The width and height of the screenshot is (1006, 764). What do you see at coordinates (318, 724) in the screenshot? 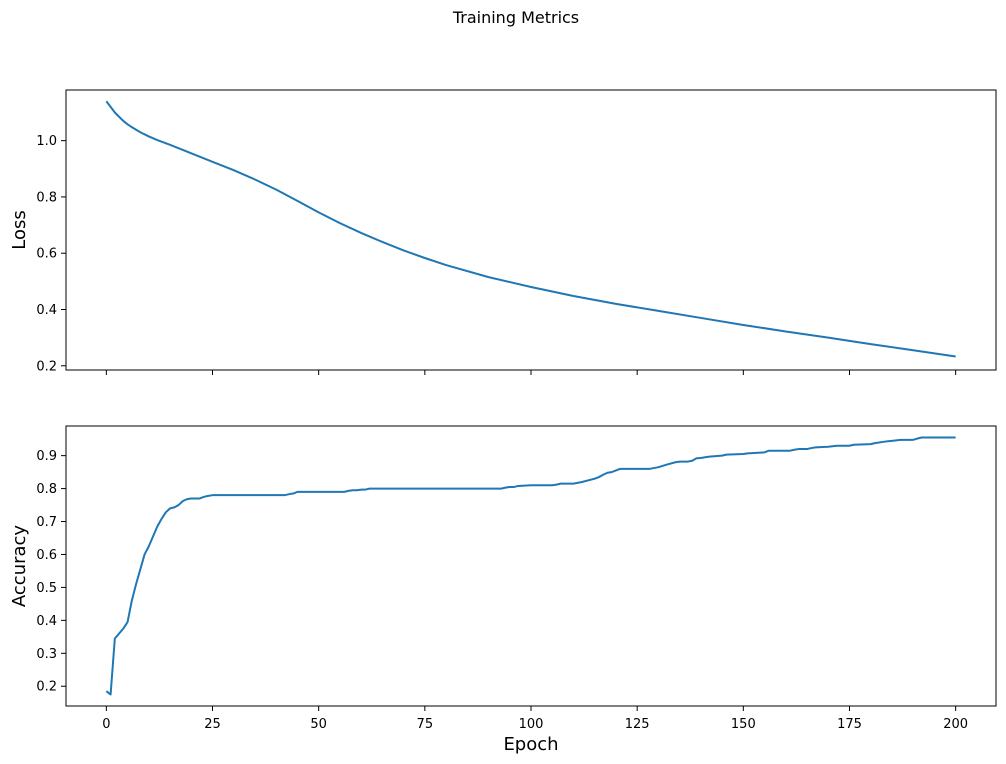
I see `accuracy-x-tick-label: 50` at bounding box center [318, 724].